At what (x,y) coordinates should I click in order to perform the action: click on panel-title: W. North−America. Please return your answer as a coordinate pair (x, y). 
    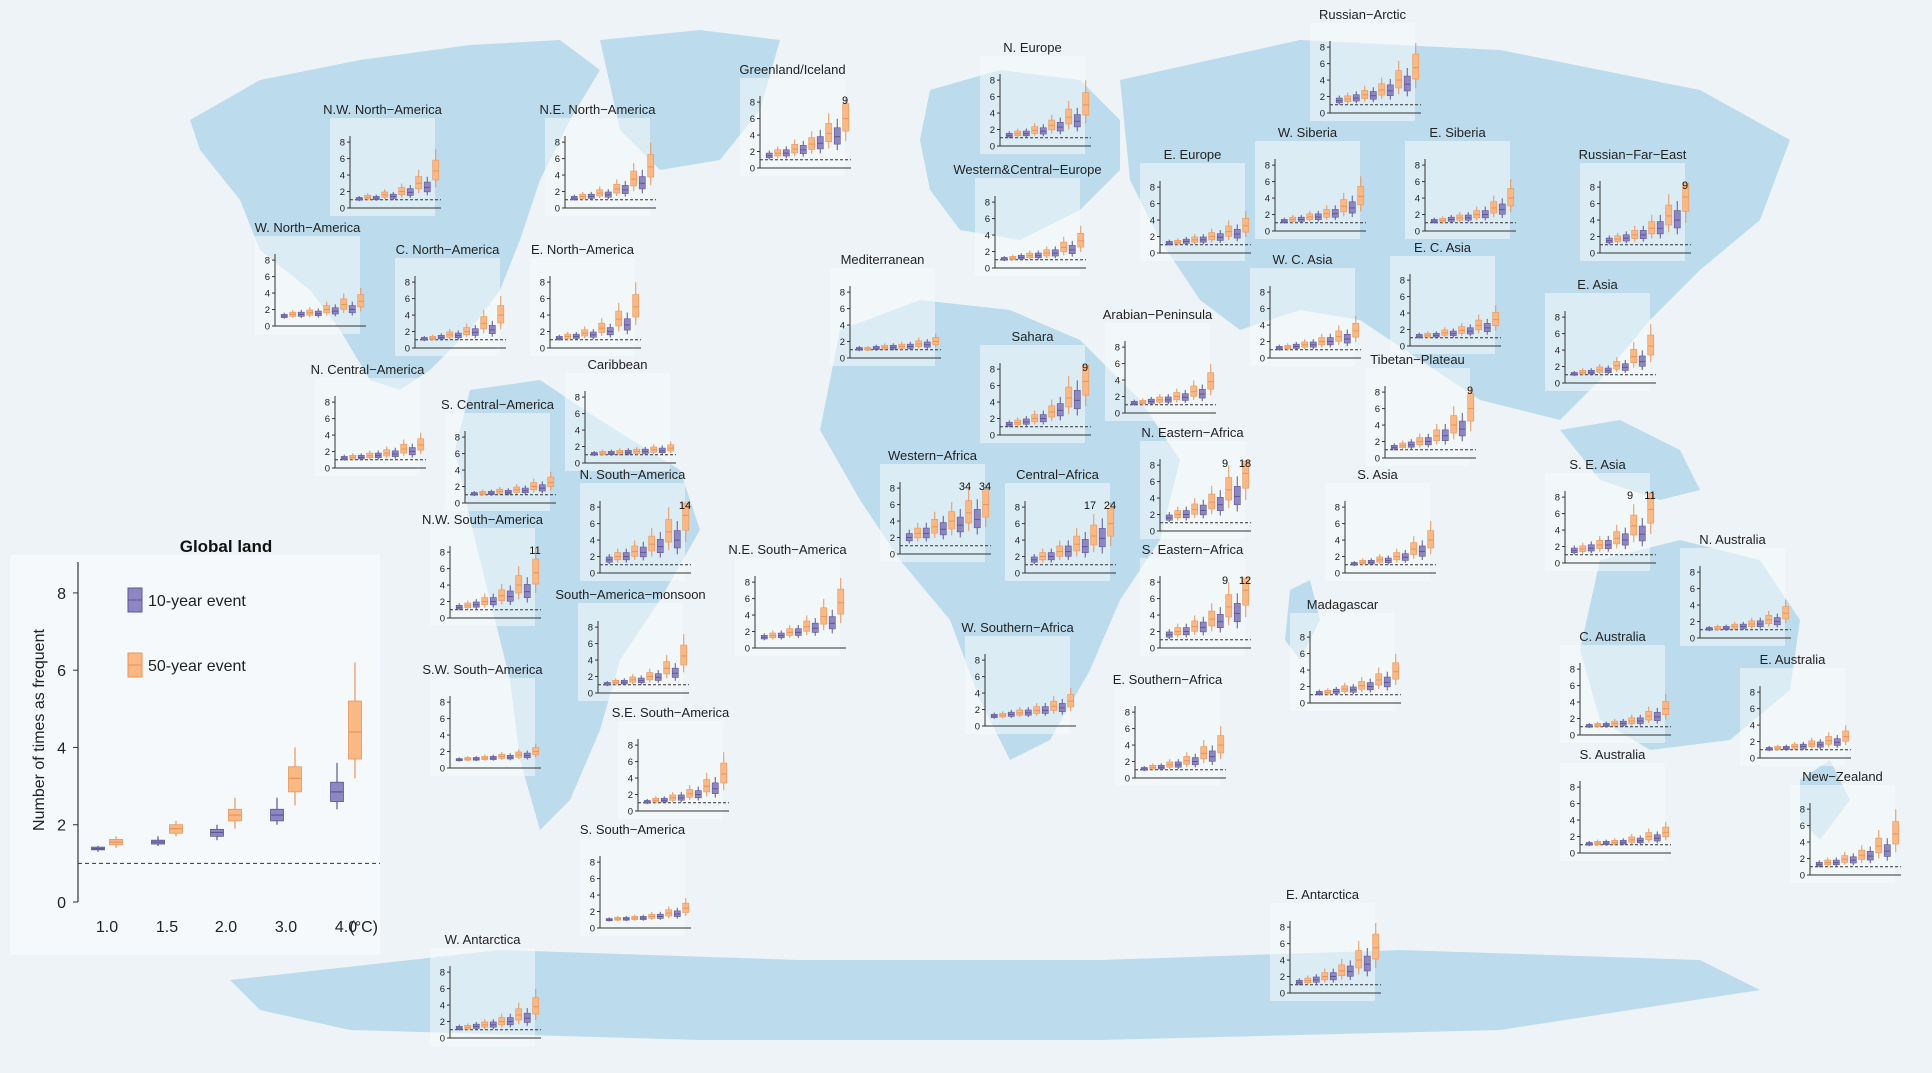
    Looking at the image, I should click on (308, 227).